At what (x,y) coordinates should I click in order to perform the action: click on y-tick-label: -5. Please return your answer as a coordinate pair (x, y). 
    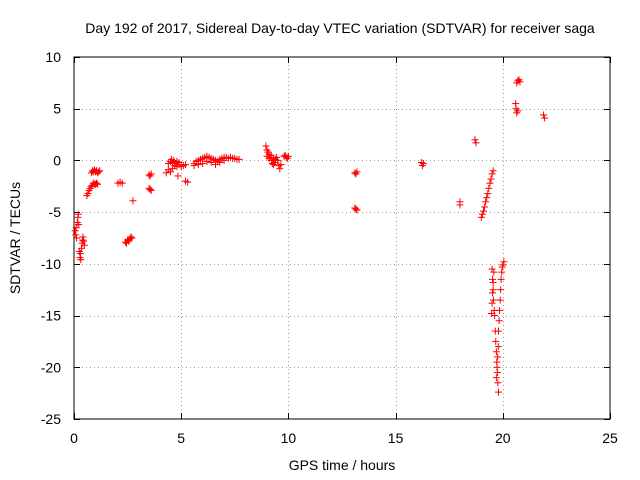
    Looking at the image, I should click on (55, 212).